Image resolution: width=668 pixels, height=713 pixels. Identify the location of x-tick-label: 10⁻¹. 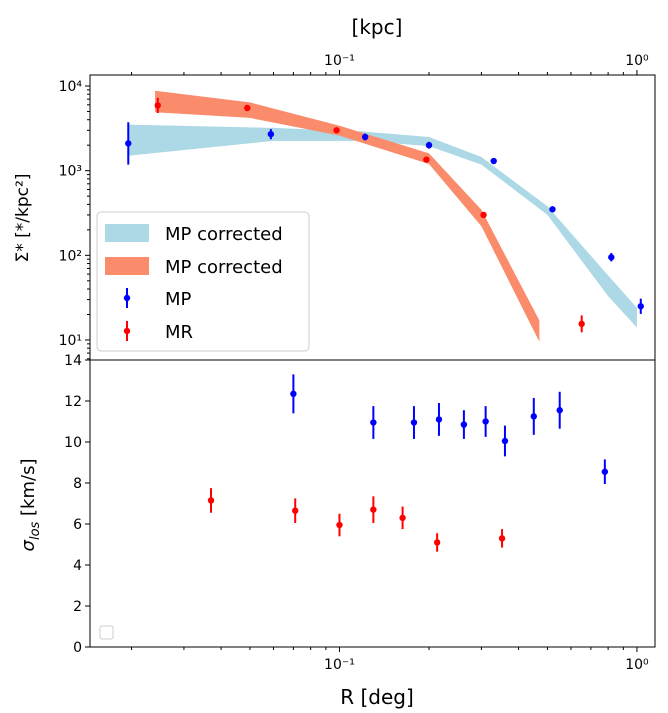
(339, 665).